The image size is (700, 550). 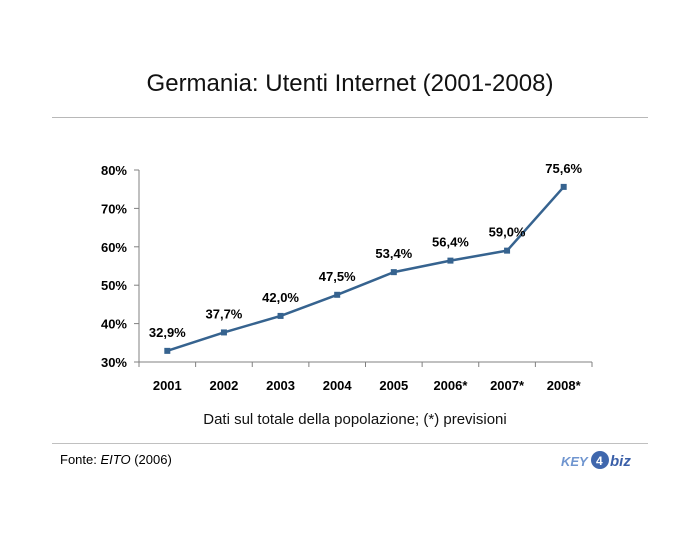 I want to click on y-tick-label: 60%, so click(x=114, y=247).